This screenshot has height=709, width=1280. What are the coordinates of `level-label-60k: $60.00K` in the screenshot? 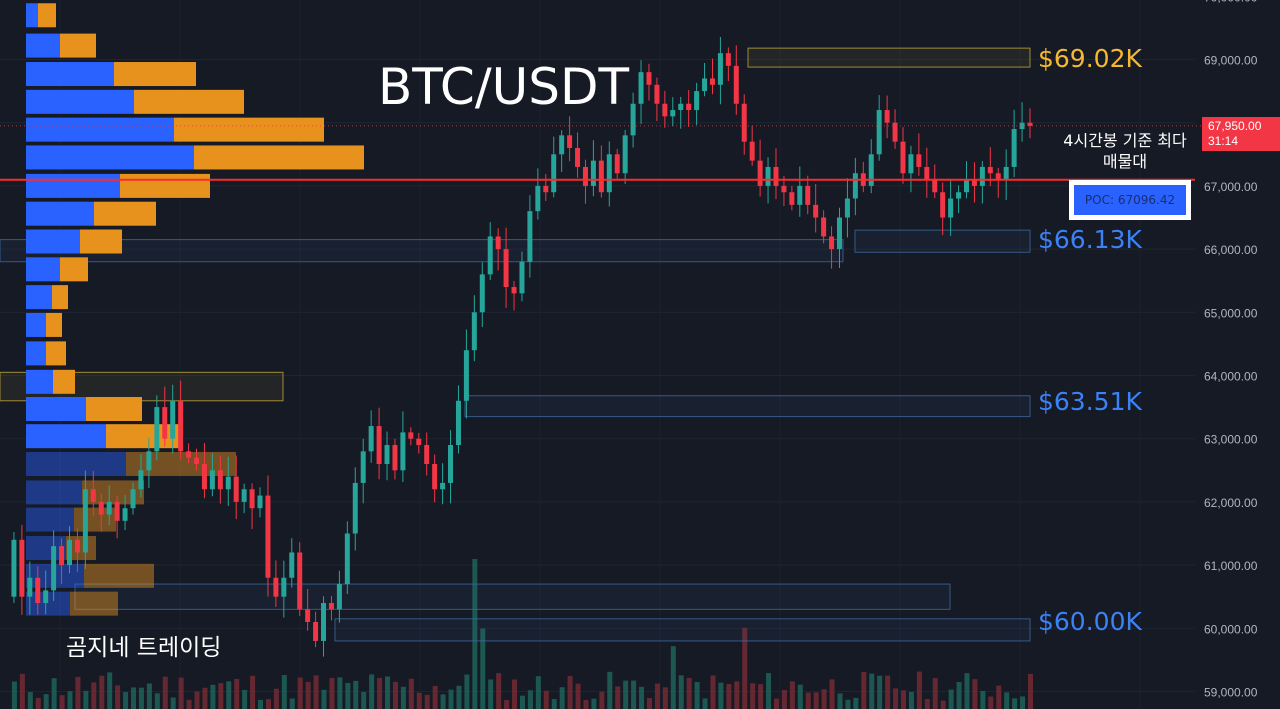 It's located at (1090, 621).